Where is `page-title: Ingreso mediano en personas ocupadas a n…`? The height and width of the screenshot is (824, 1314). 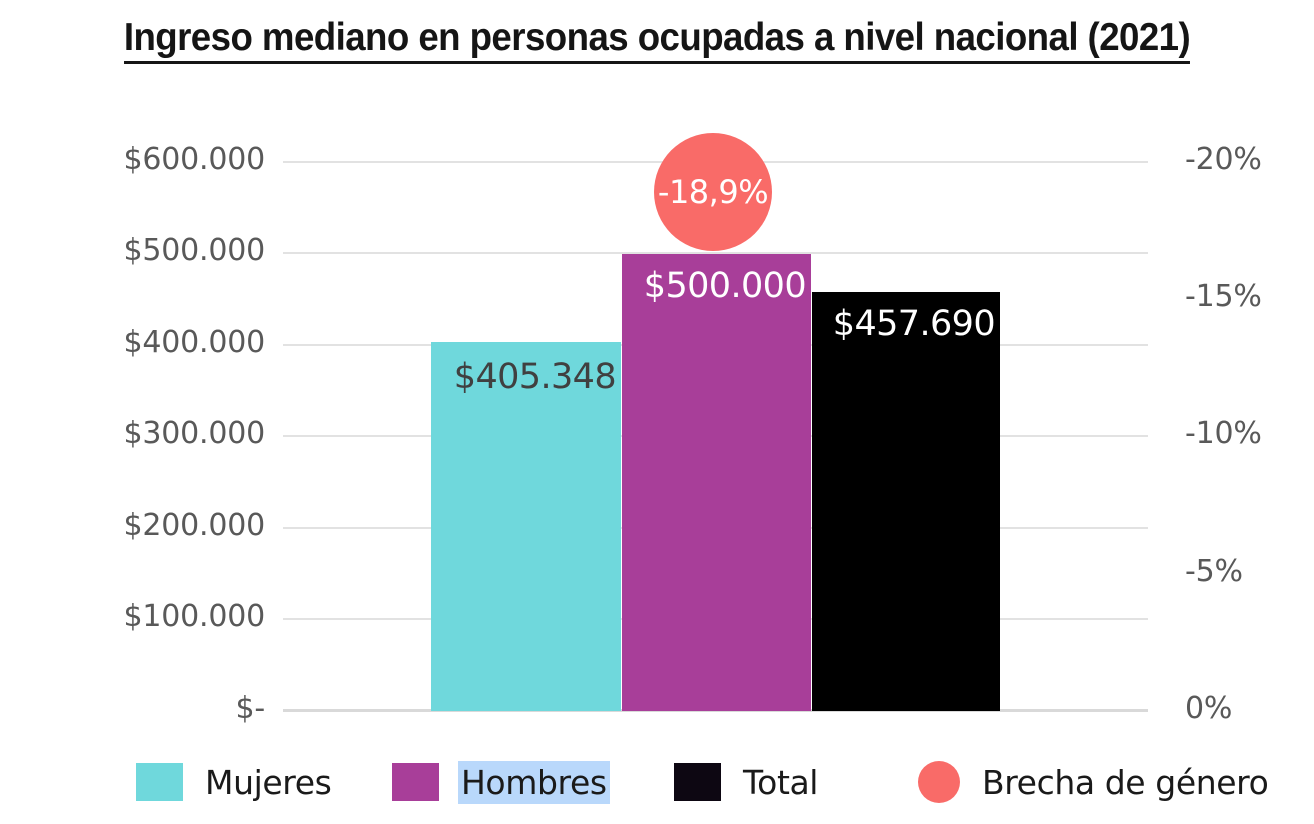 page-title: Ingreso mediano en personas ocupadas a n… is located at coordinates (656, 40).